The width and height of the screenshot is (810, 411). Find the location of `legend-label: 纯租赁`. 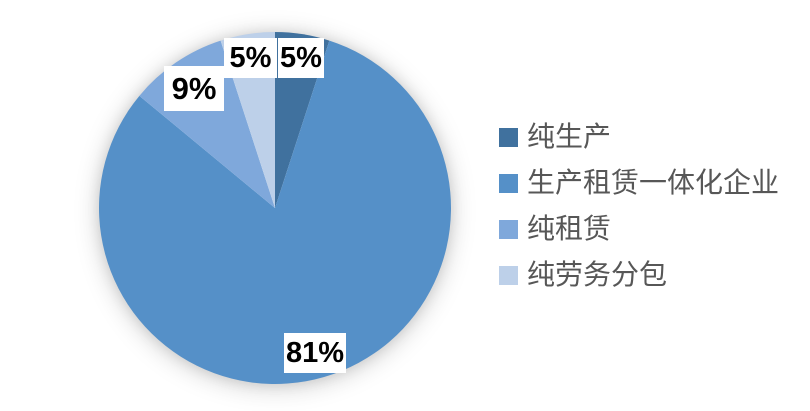

legend-label: 纯租赁 is located at coordinates (569, 228).